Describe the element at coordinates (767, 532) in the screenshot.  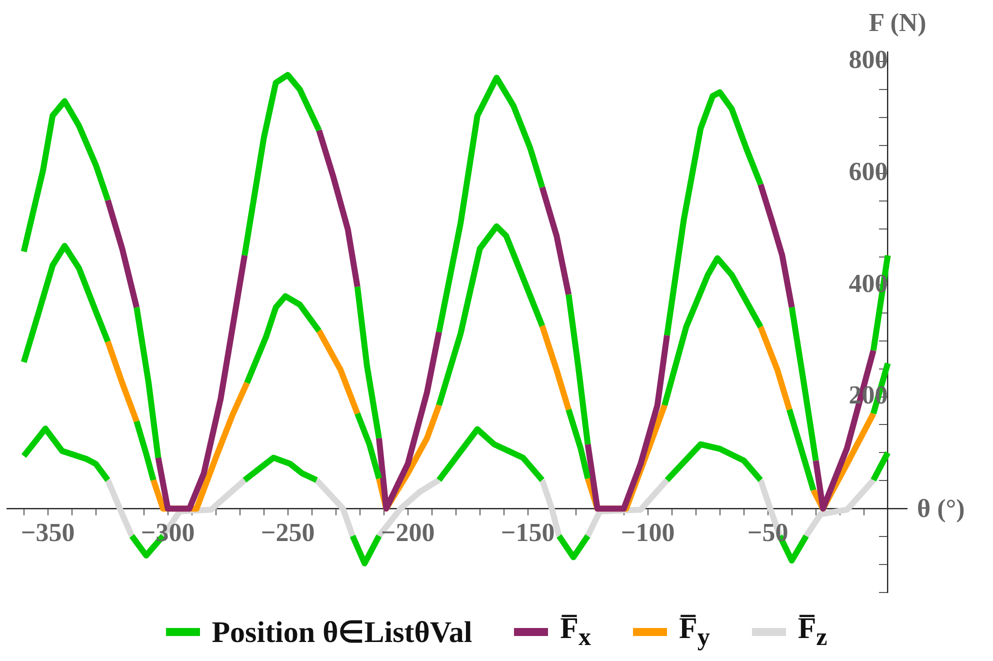
I see `x-tick-label: −50` at that location.